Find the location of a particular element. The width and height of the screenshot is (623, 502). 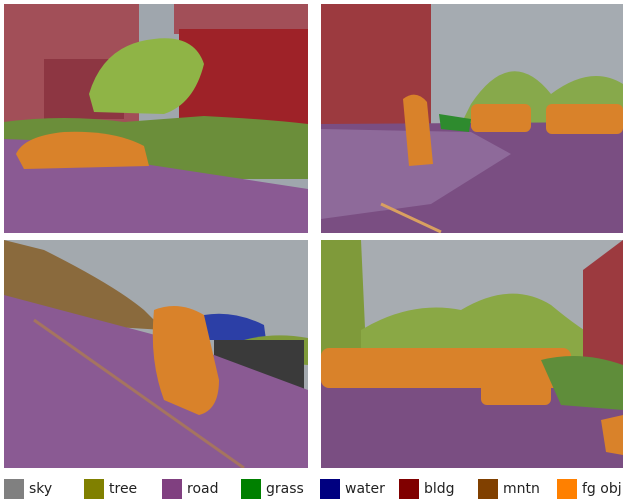

legend-swatch-road is located at coordinates (172, 489).